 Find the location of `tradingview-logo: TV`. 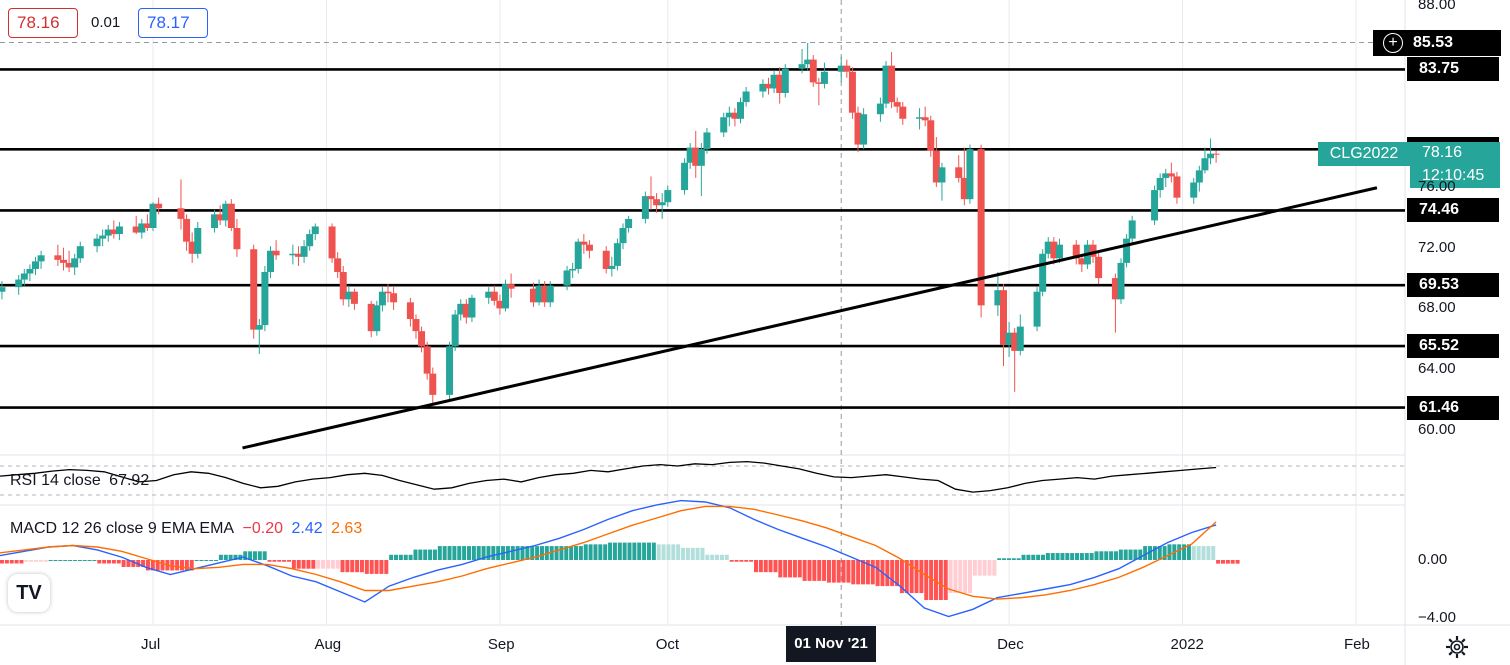

tradingview-logo: TV is located at coordinates (29, 593).